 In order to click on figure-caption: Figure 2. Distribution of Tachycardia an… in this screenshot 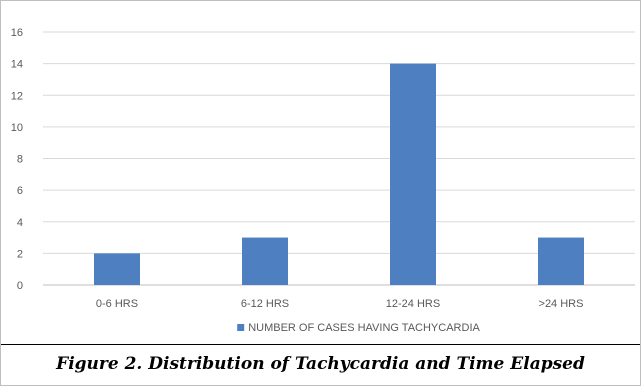, I will do `click(320, 364)`.